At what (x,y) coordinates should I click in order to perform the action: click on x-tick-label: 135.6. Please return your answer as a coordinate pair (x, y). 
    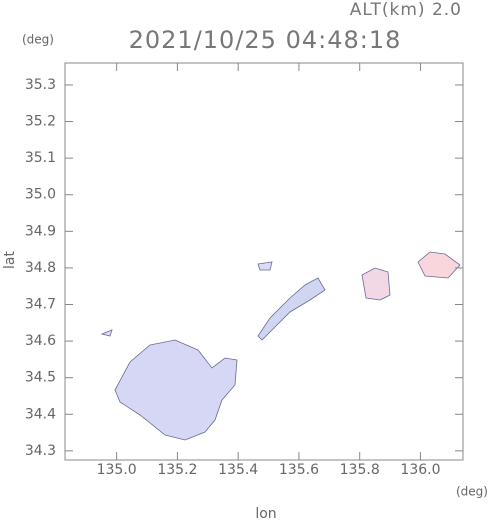
    Looking at the image, I should click on (299, 470).